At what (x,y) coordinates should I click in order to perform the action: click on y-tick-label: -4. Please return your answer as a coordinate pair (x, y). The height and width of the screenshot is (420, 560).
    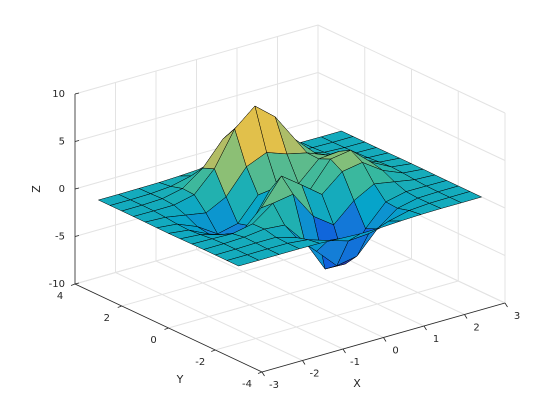
    Looking at the image, I should click on (247, 384).